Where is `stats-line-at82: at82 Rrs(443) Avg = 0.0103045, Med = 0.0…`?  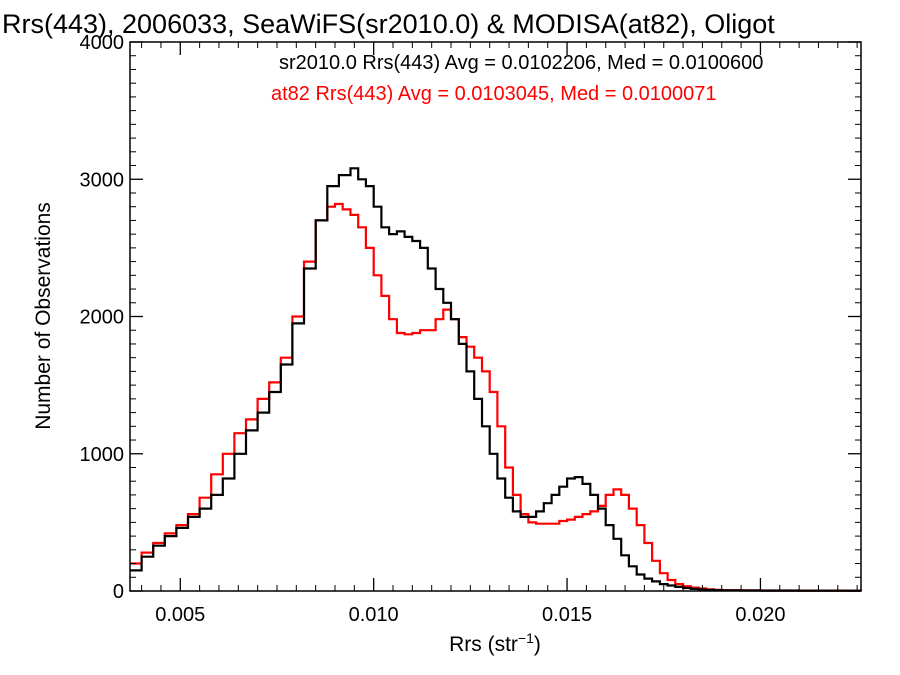
stats-line-at82: at82 Rrs(443) Avg = 0.0103045, Med = 0.0… is located at coordinates (494, 94).